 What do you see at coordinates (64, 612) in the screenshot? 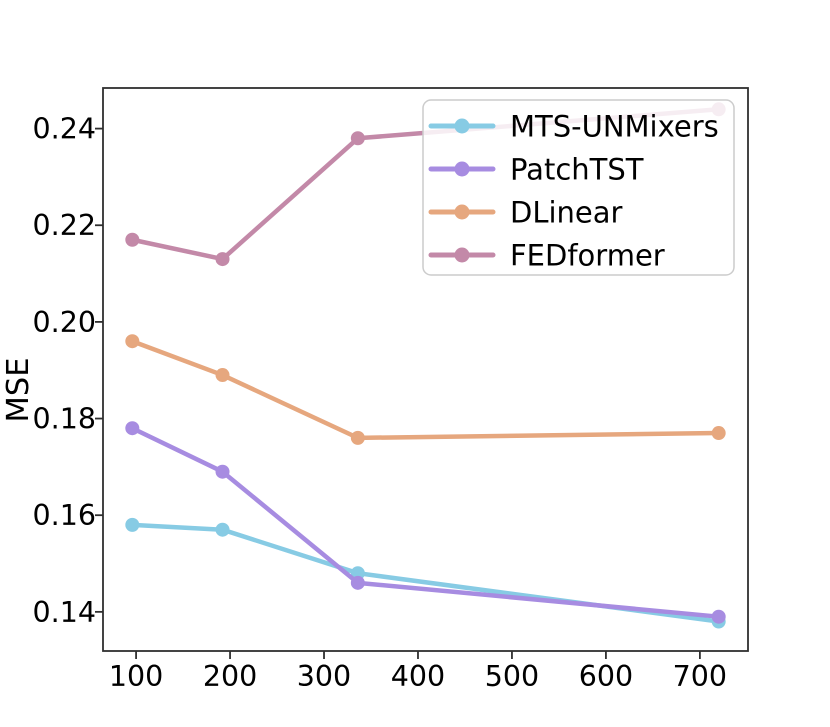
I see `y-axis-tick-label: 0.14` at bounding box center [64, 612].